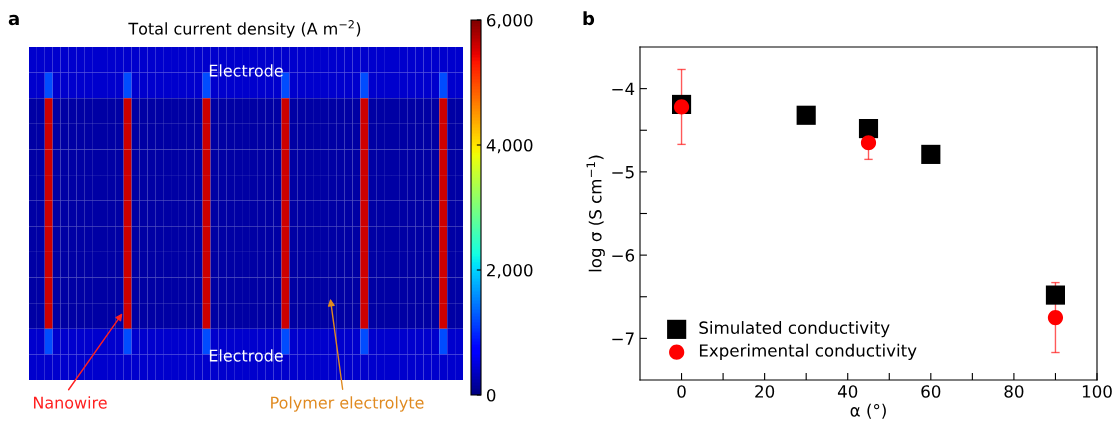  Describe the element at coordinates (510, 271) in the screenshot. I see `color-bar-label: 2,000` at that location.